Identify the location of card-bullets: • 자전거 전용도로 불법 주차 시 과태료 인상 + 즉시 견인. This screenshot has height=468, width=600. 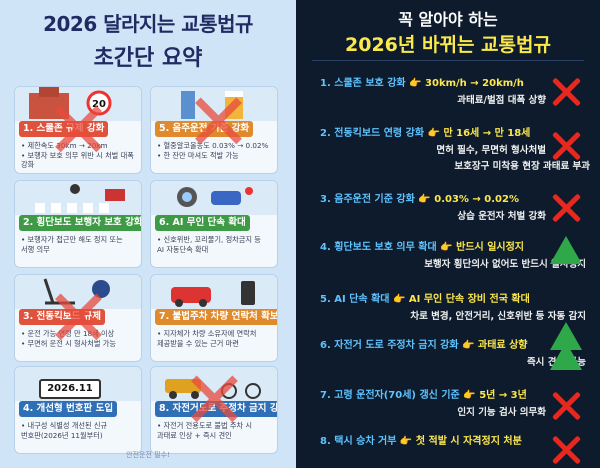
(205, 430).